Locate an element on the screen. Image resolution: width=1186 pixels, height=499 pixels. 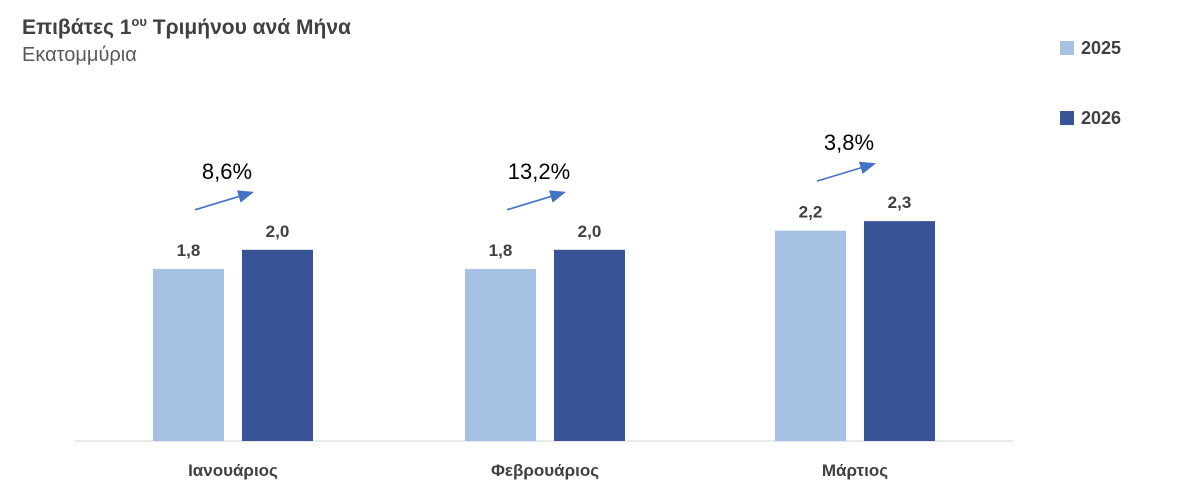
legend-item-2026: 2026 is located at coordinates (1090, 118).